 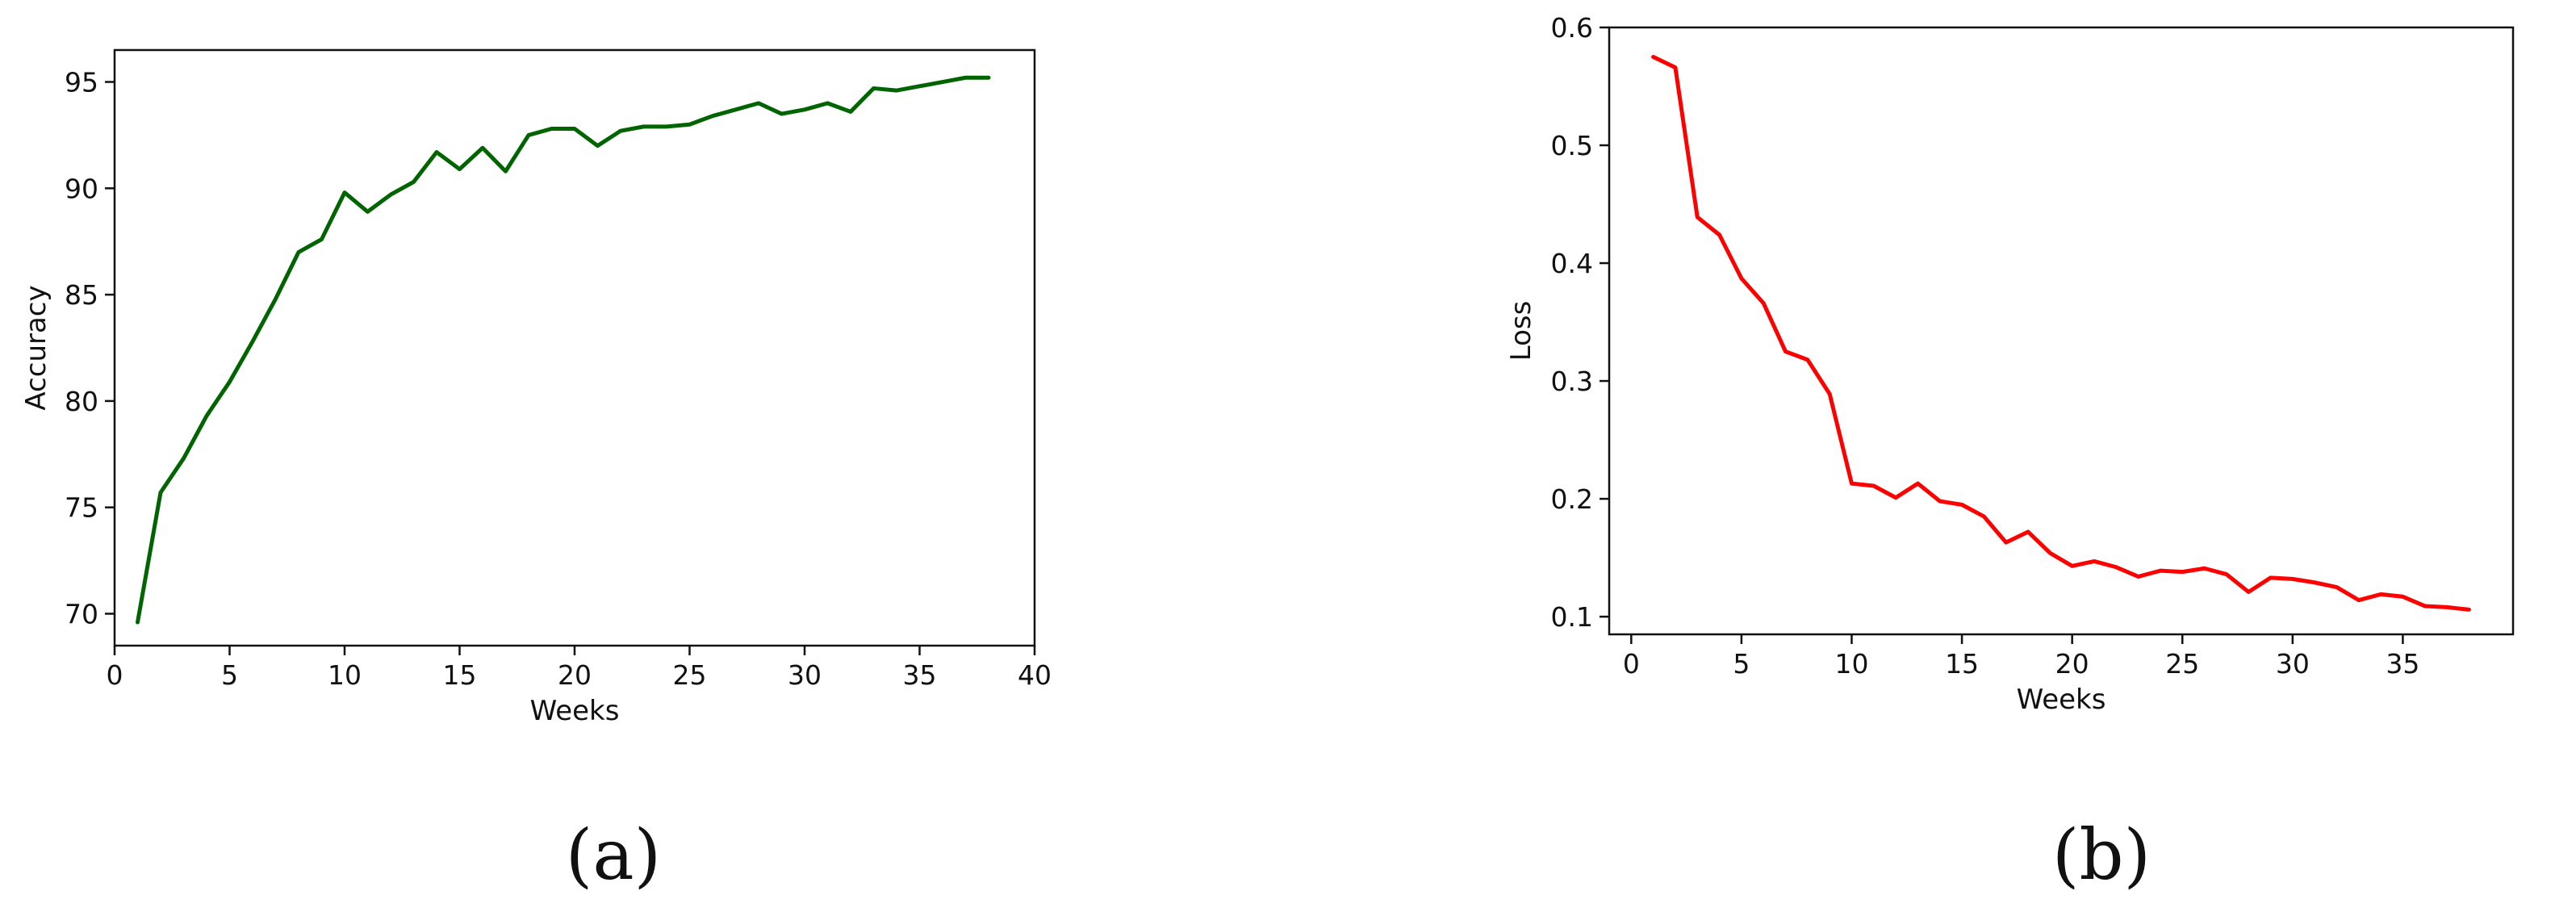 I want to click on y-tick-label: 0.6, so click(x=1572, y=28).